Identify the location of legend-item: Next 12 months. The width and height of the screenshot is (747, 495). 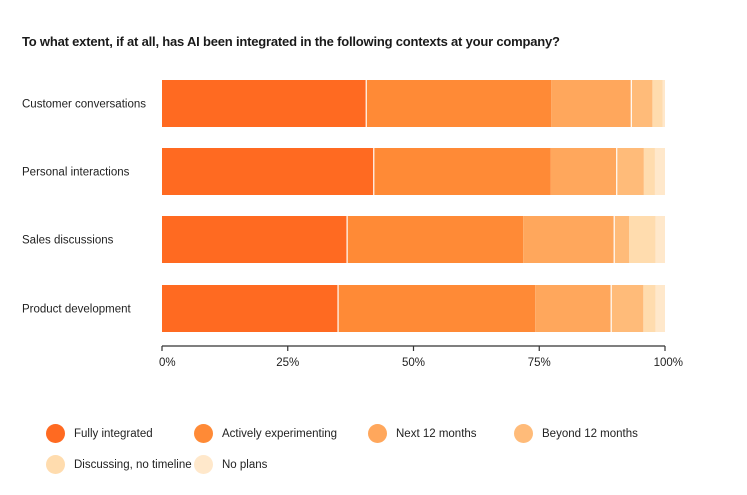
(422, 433).